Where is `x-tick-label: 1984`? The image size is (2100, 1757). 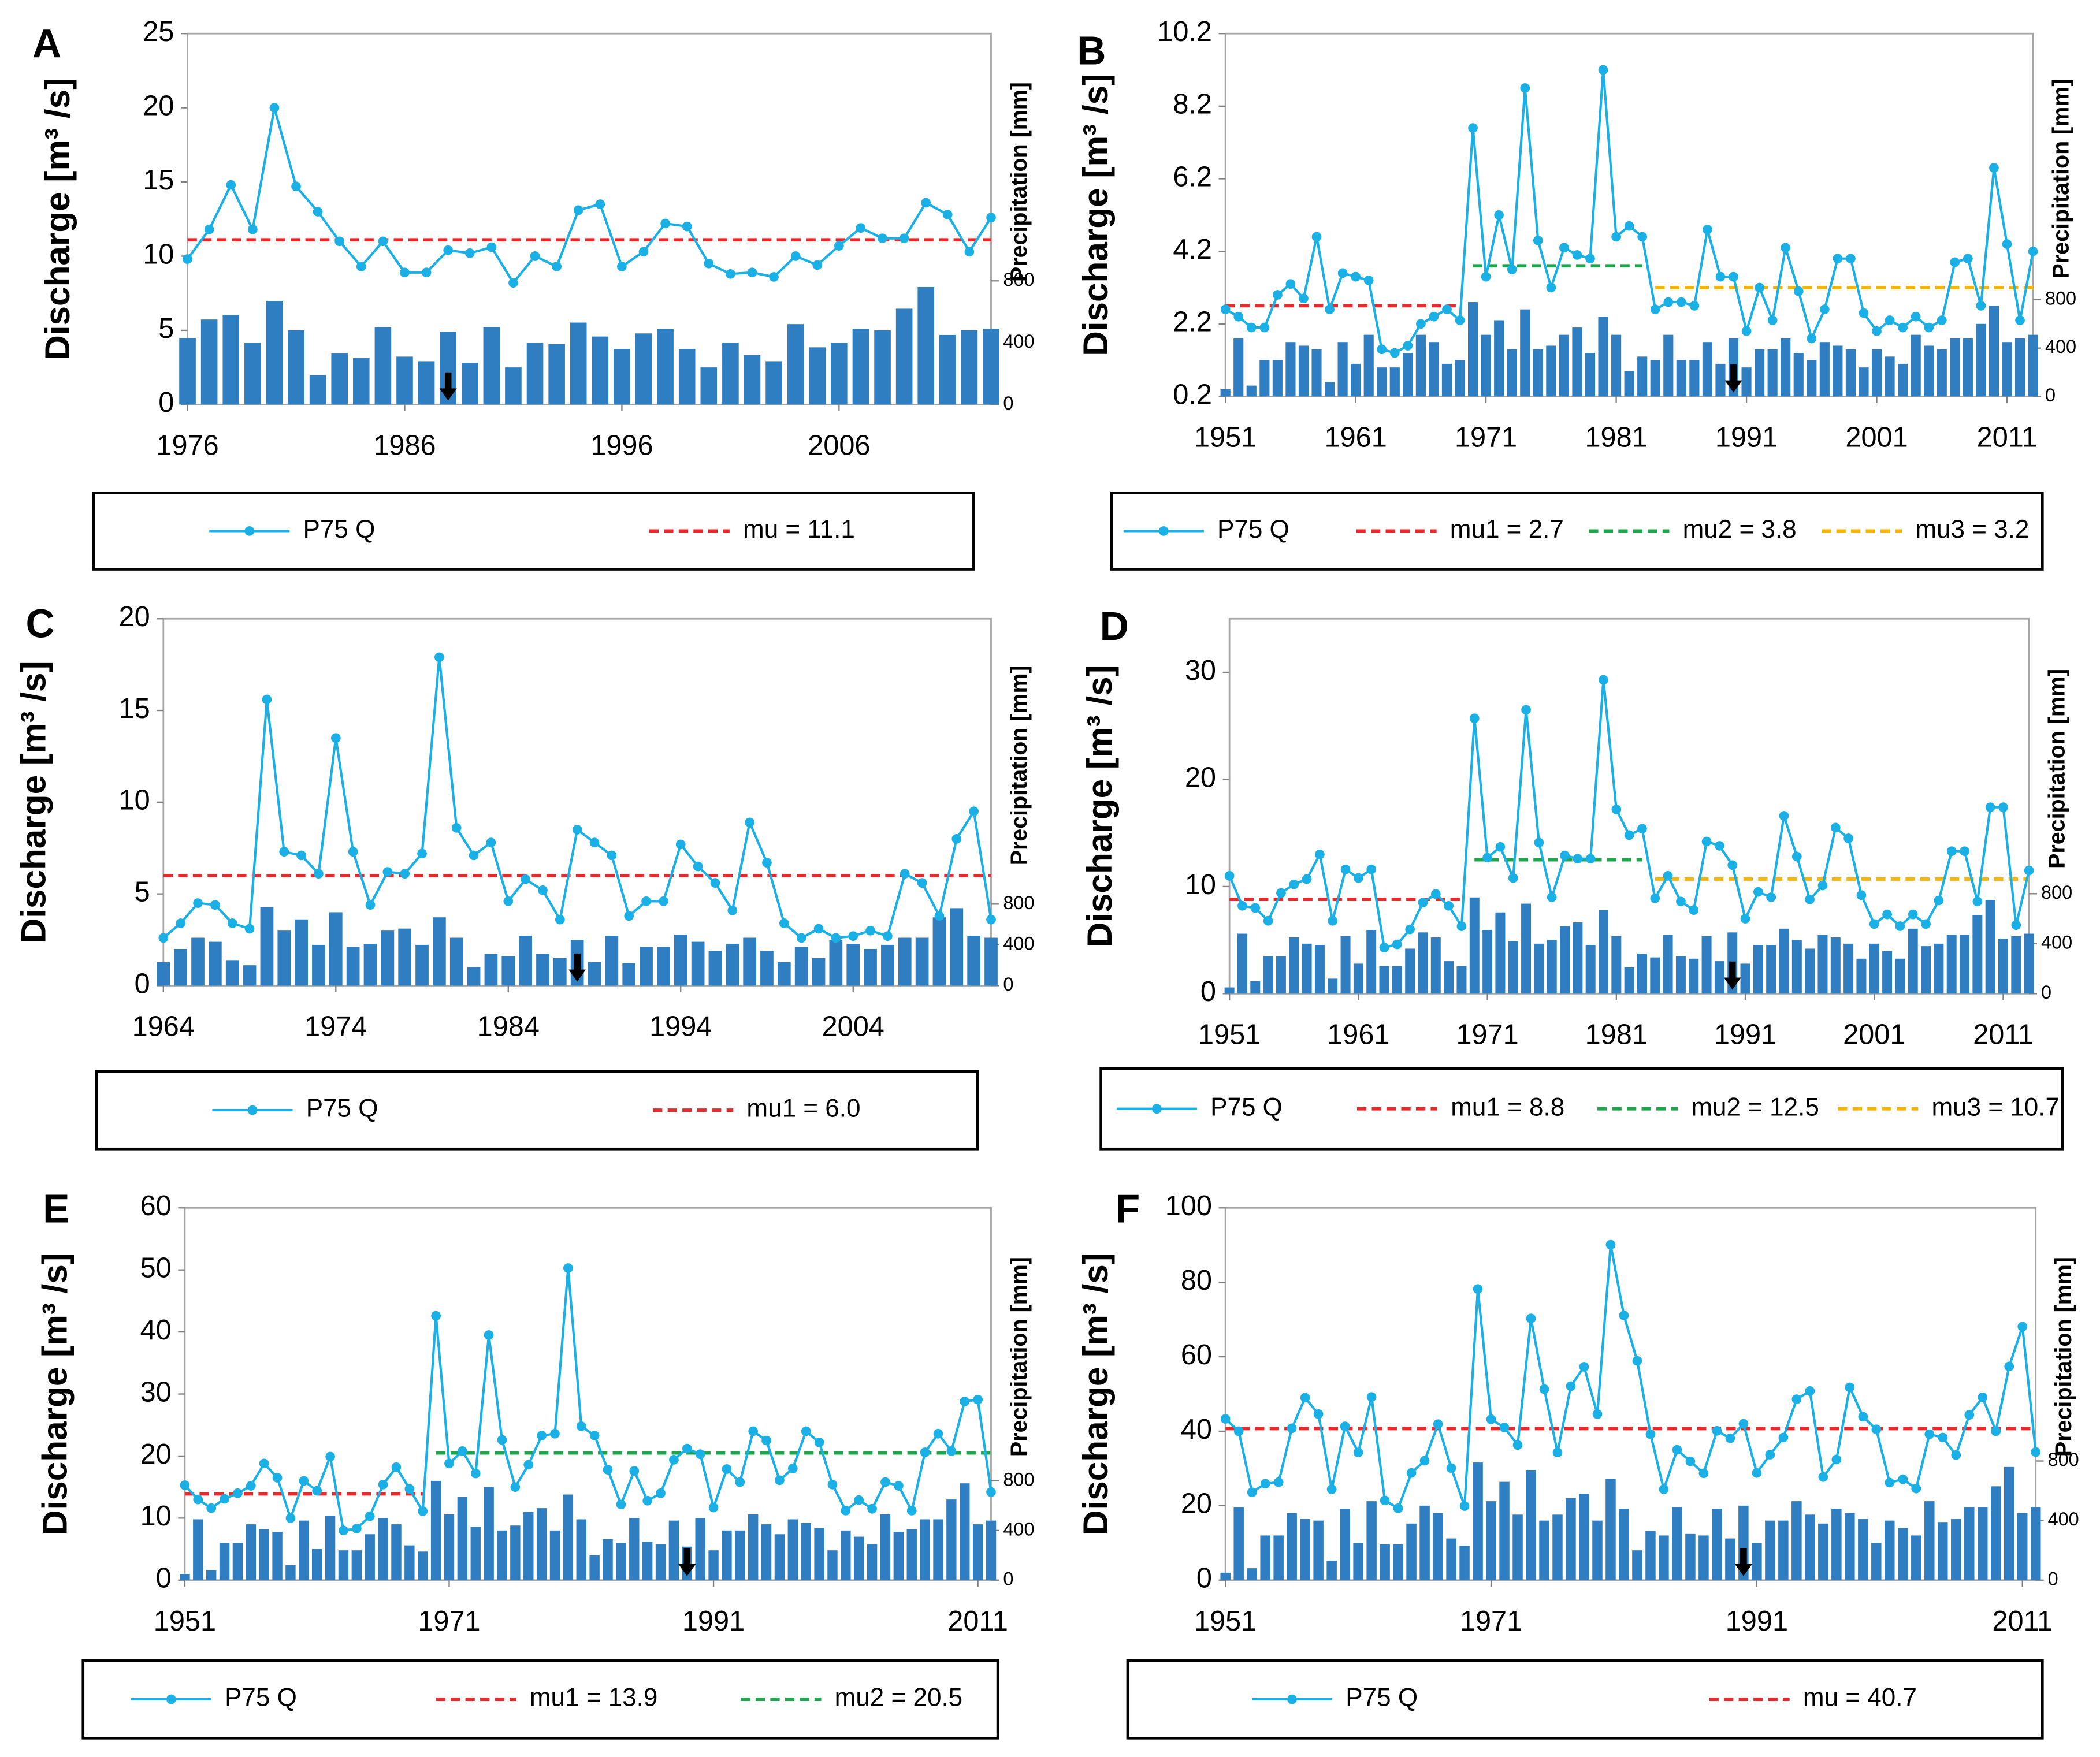 x-tick-label: 1984 is located at coordinates (509, 1027).